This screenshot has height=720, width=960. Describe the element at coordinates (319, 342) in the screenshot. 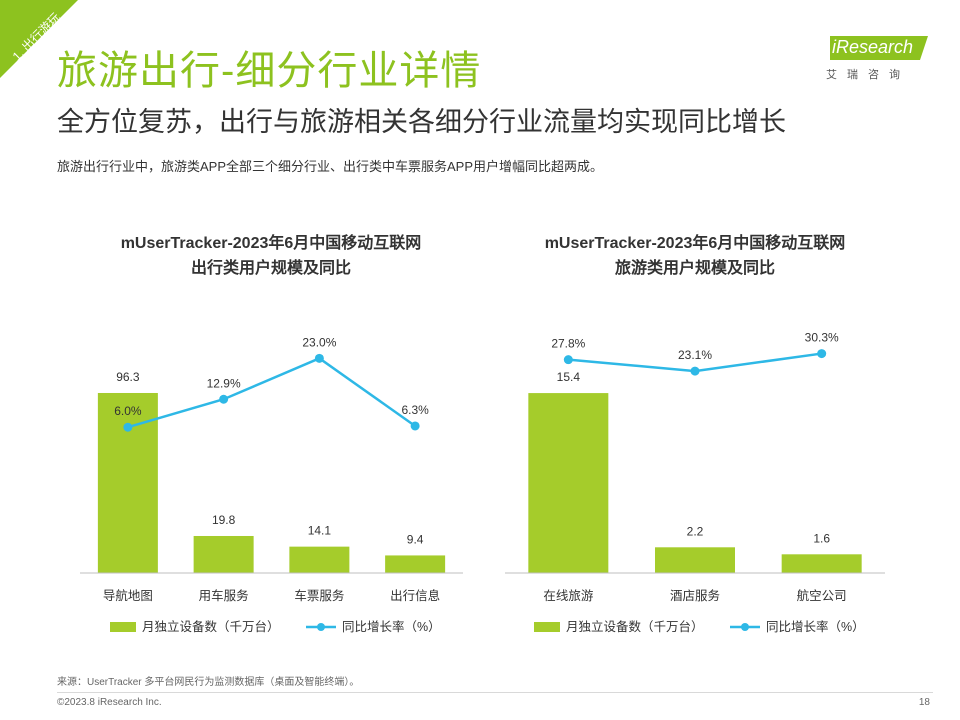

I see `growth-data-label: 23.0%` at that location.